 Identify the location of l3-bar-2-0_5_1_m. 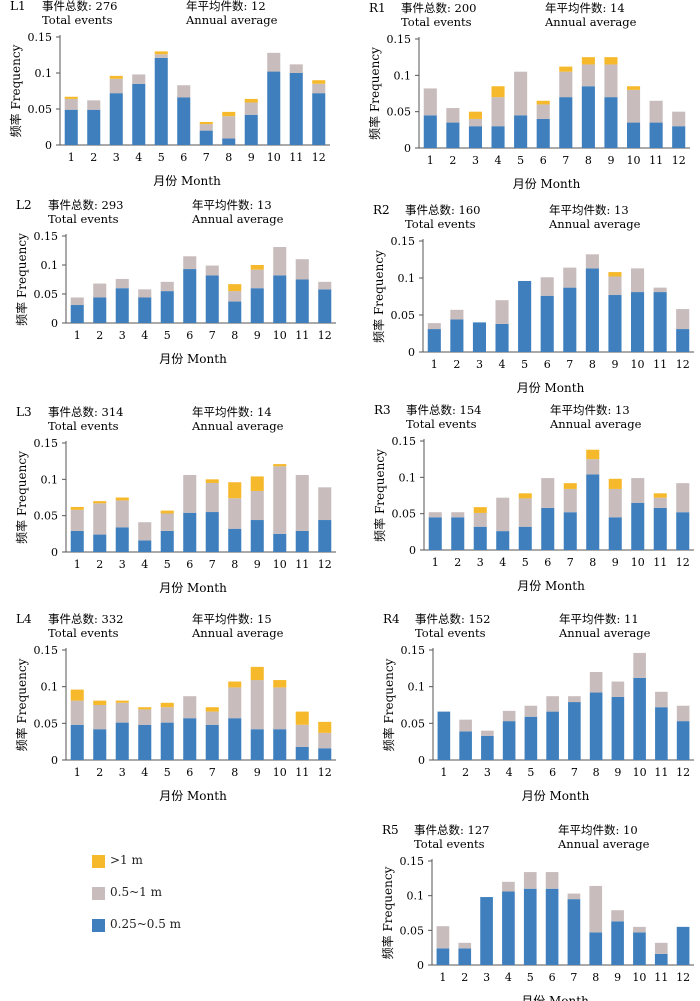
(100, 519).